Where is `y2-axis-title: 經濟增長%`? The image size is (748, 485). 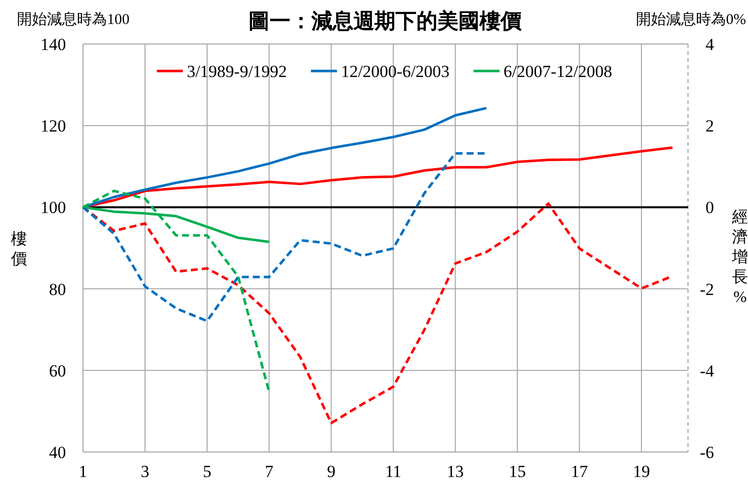 y2-axis-title: 經濟增長% is located at coordinates (739, 257).